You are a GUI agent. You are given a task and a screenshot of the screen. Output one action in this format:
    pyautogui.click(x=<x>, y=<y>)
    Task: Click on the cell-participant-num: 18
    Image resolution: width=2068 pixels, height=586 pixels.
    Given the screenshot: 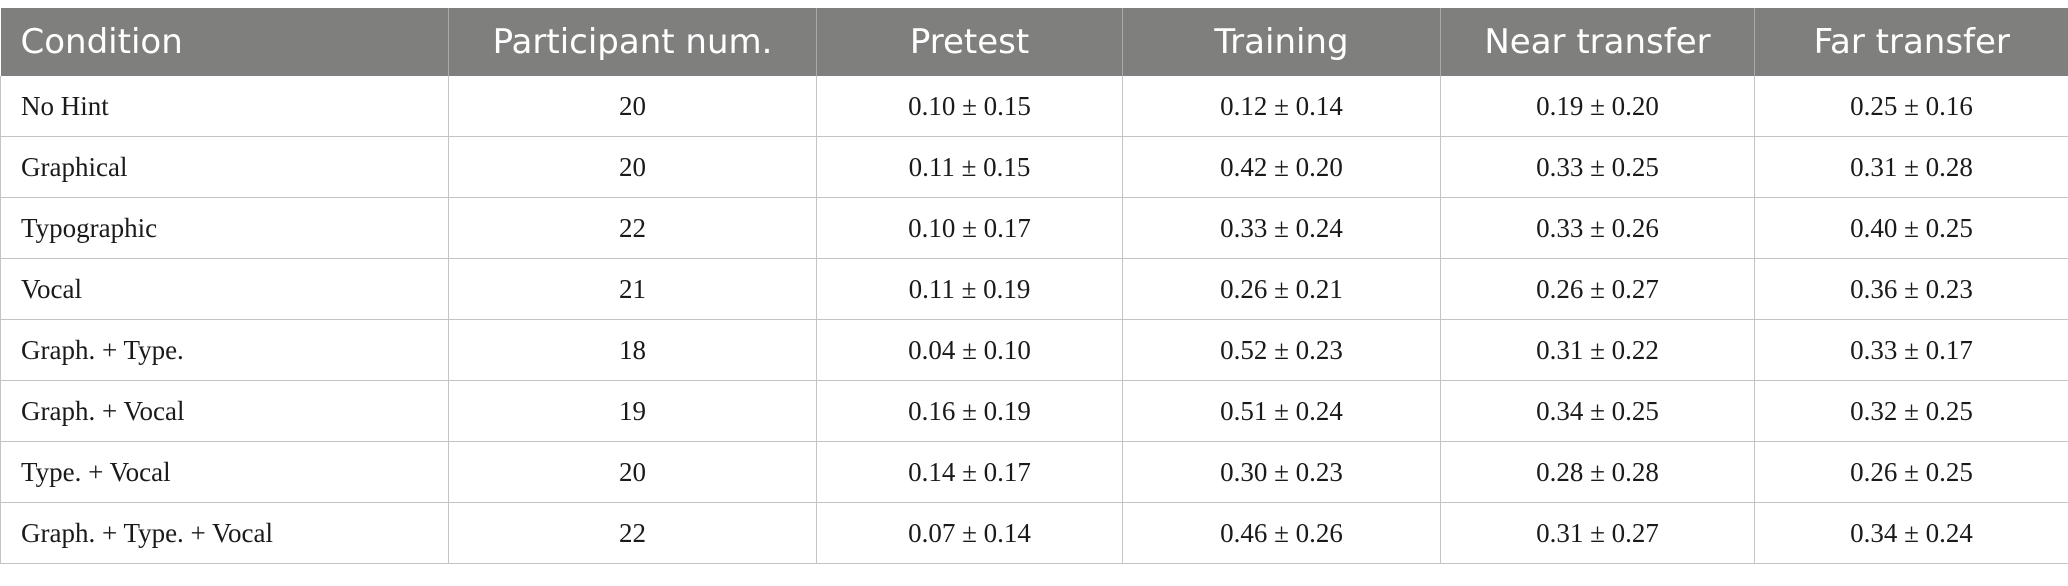 What is the action you would take?
    pyautogui.click(x=632, y=350)
    